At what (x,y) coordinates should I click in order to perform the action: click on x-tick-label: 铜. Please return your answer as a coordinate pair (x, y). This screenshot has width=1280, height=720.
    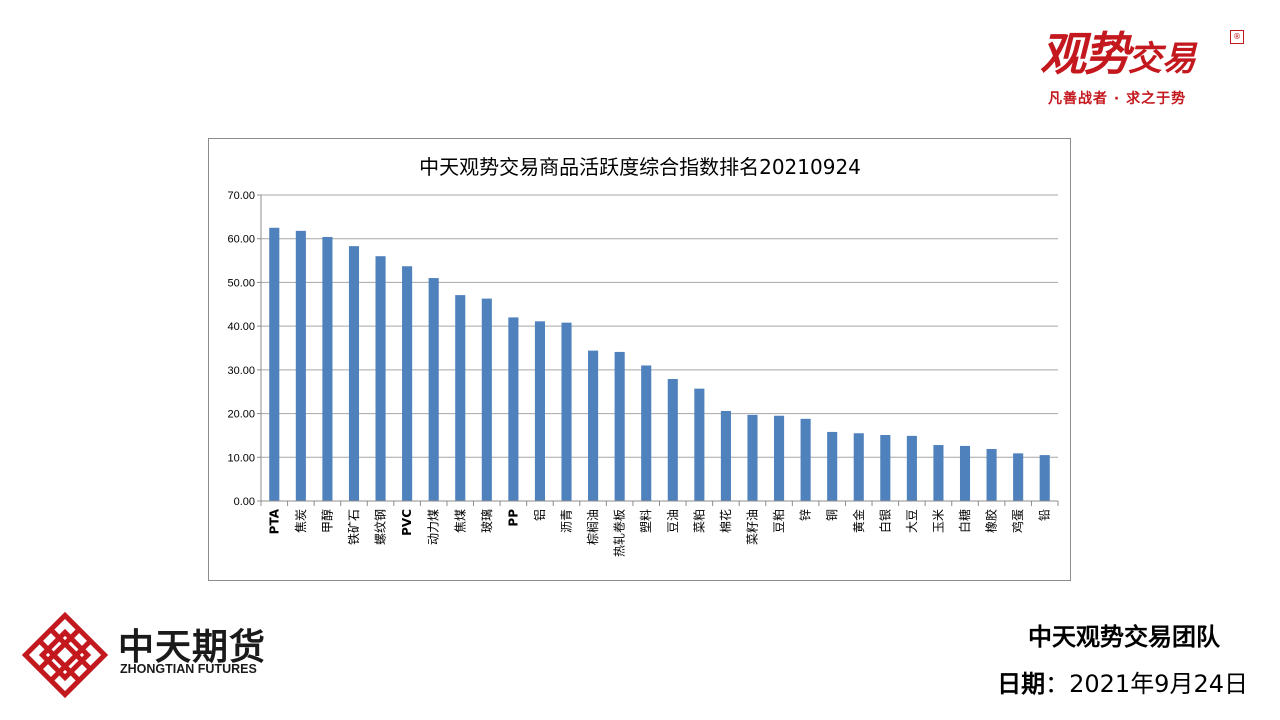
    Looking at the image, I should click on (831, 515).